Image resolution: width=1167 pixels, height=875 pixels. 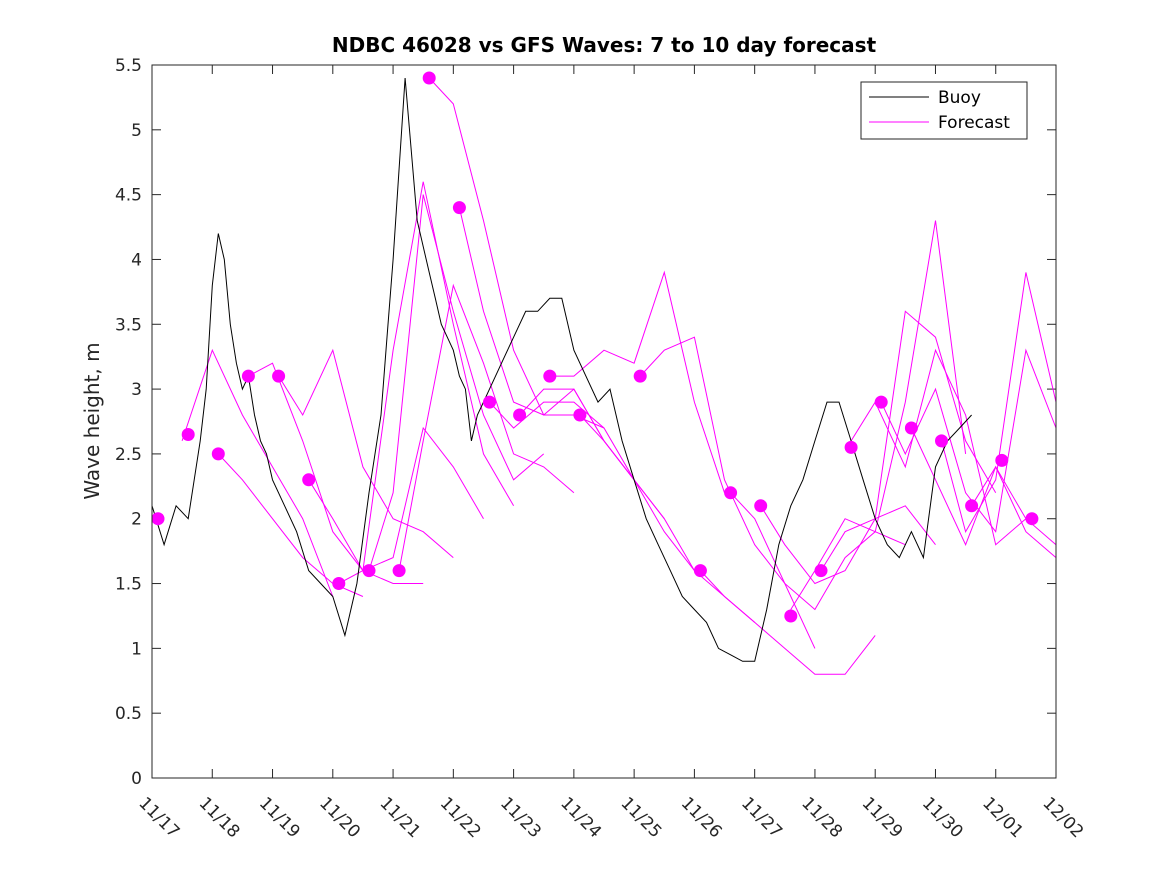 What do you see at coordinates (128, 325) in the screenshot?
I see `y-tick-label: 3.5` at bounding box center [128, 325].